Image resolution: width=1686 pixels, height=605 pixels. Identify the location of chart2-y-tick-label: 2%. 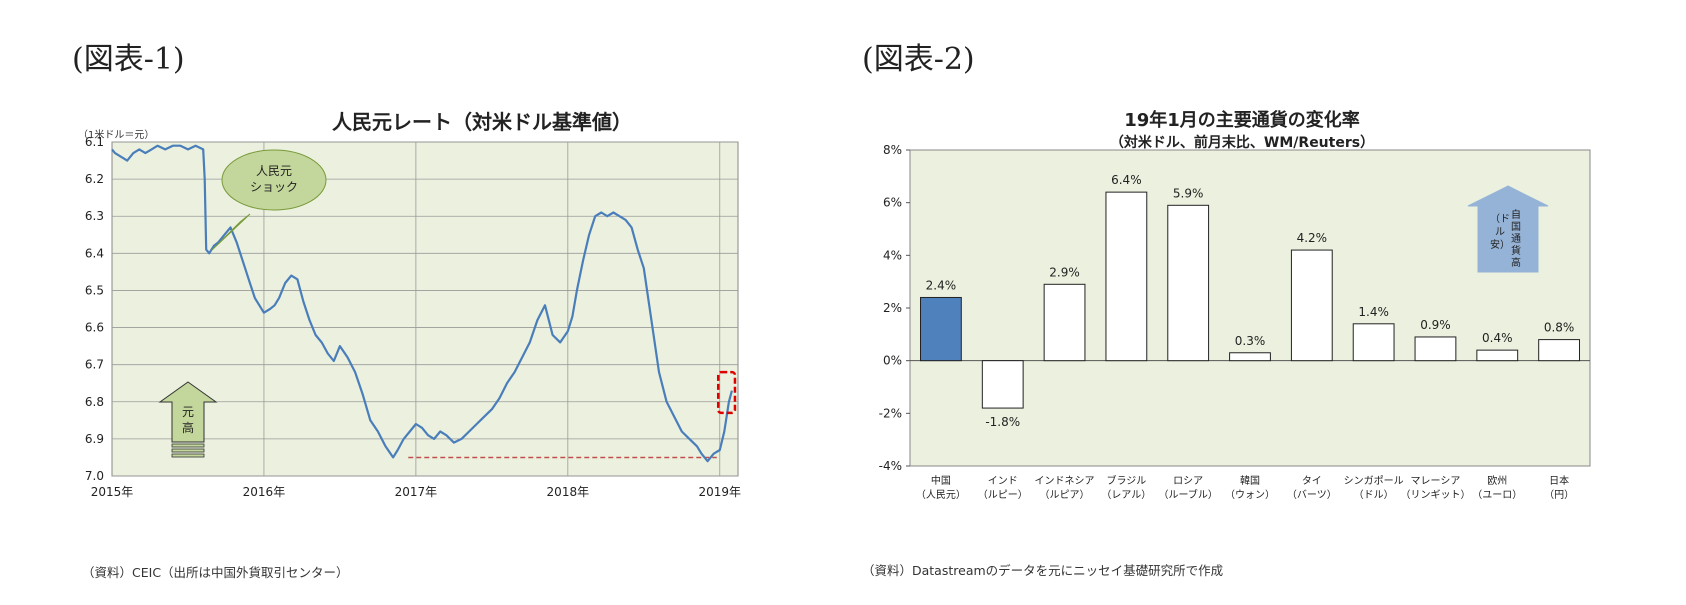
(892, 308).